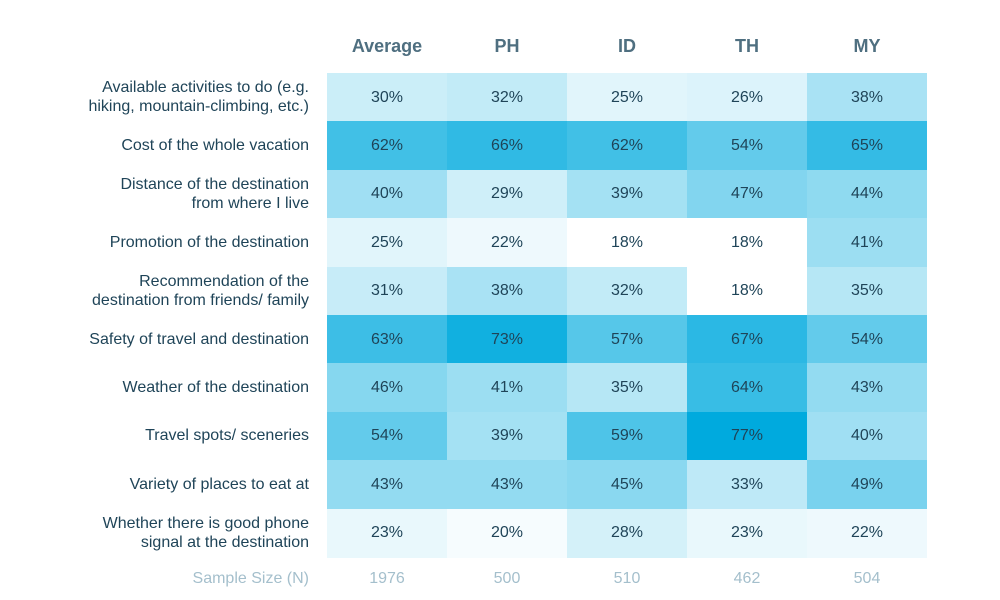  Describe the element at coordinates (387, 46) in the screenshot. I see `column-header: Average` at that location.